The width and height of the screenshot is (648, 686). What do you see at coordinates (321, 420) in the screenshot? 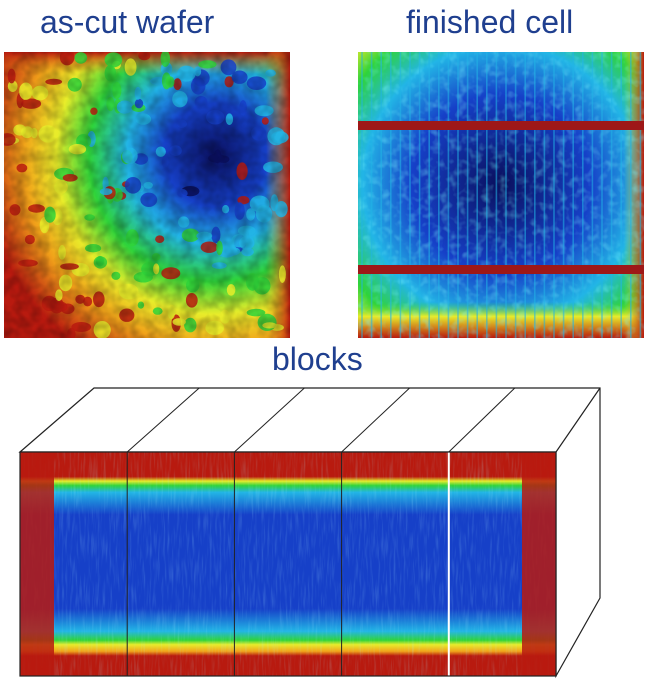
I see `block-top-dividers` at bounding box center [321, 420].